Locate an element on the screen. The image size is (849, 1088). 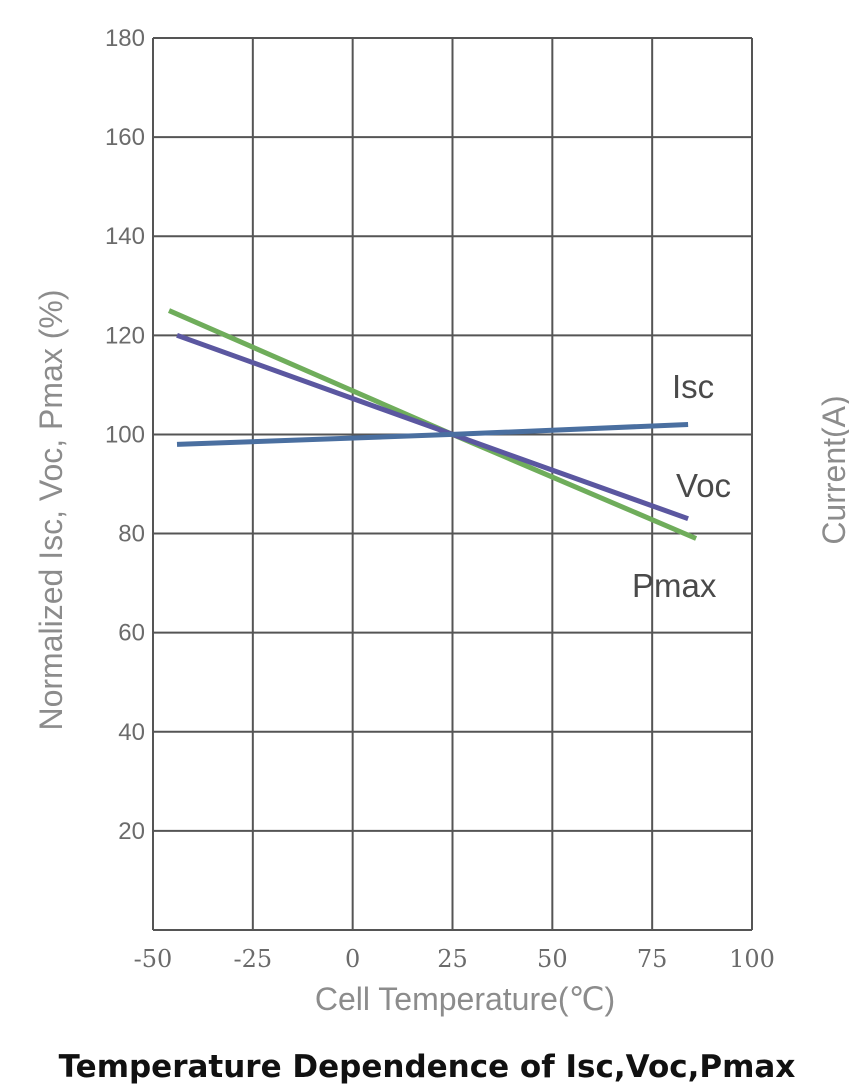
x-tick-label: 75 is located at coordinates (652, 959).